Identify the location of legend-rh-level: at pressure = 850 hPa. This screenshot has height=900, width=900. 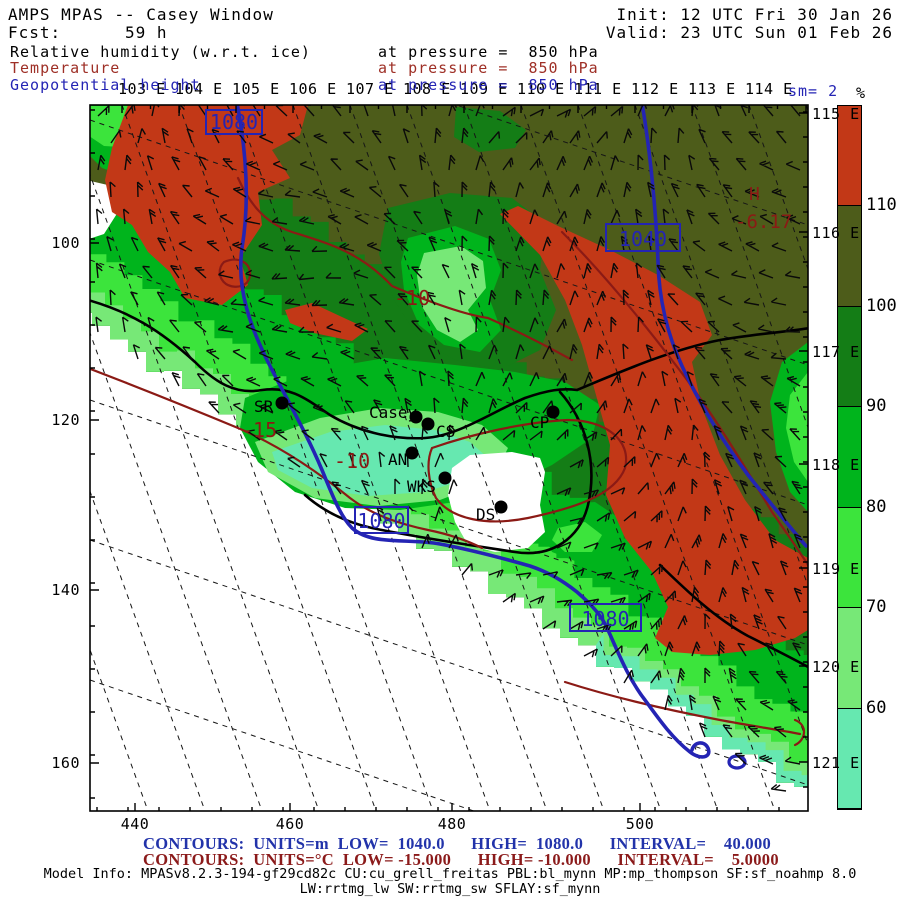
(488, 52).